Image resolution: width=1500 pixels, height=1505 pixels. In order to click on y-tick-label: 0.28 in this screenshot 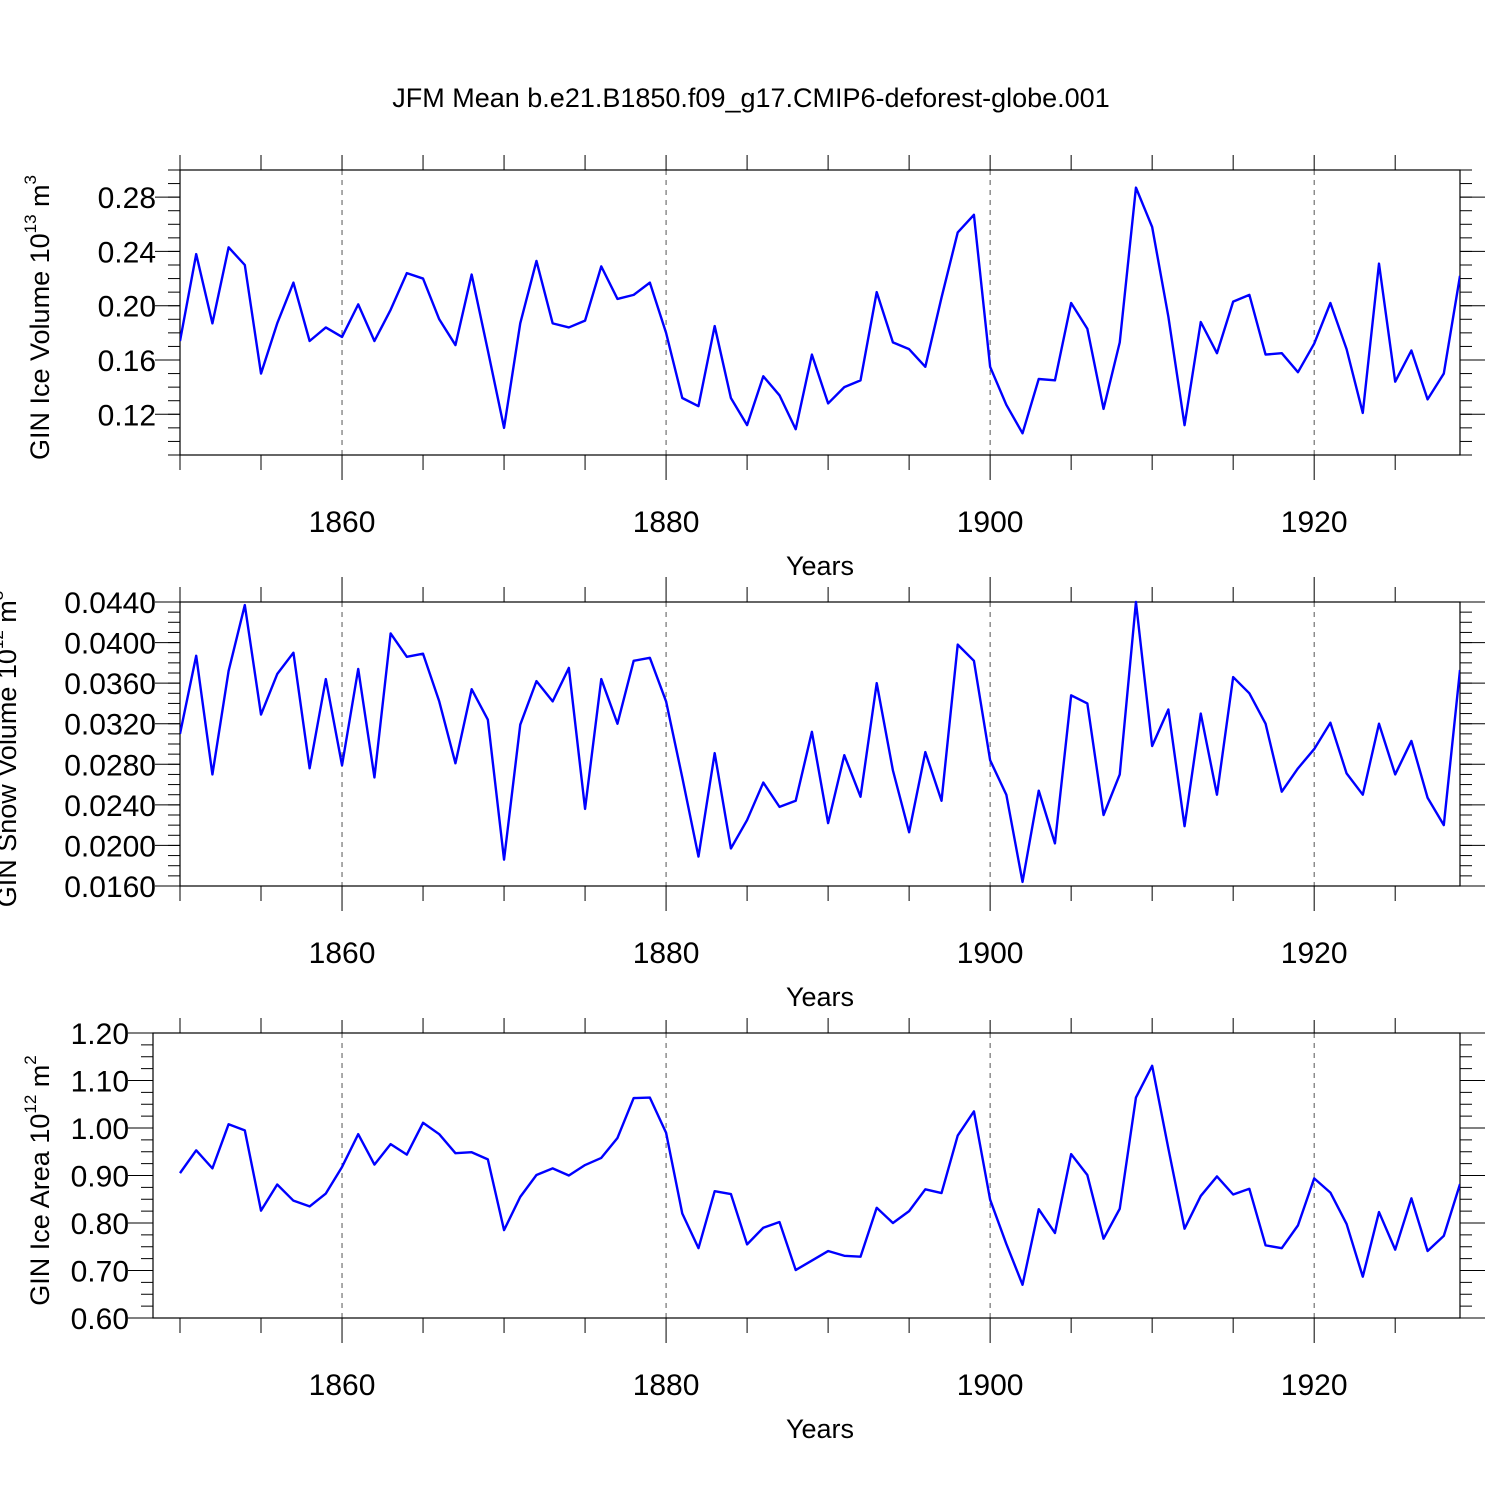, I will do `click(127, 198)`.